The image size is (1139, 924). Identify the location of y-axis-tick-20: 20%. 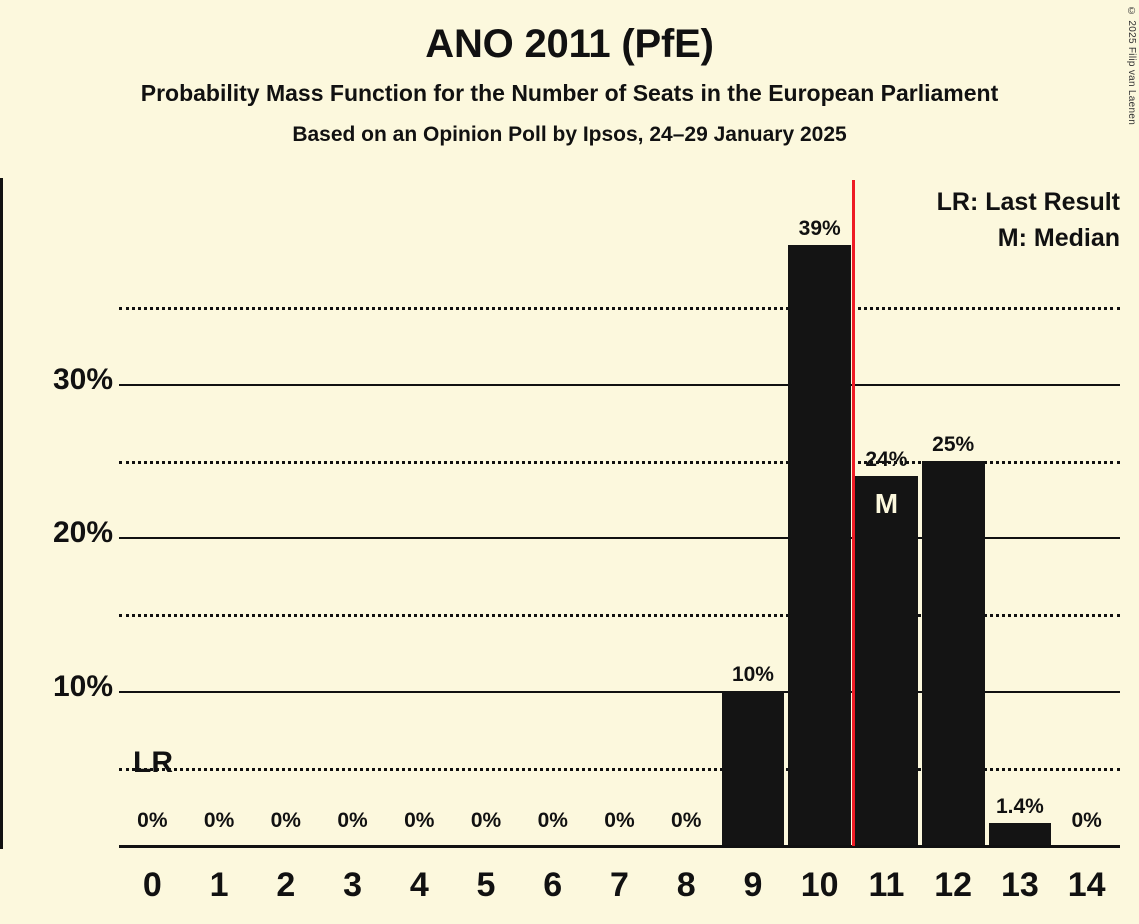
(82, 533).